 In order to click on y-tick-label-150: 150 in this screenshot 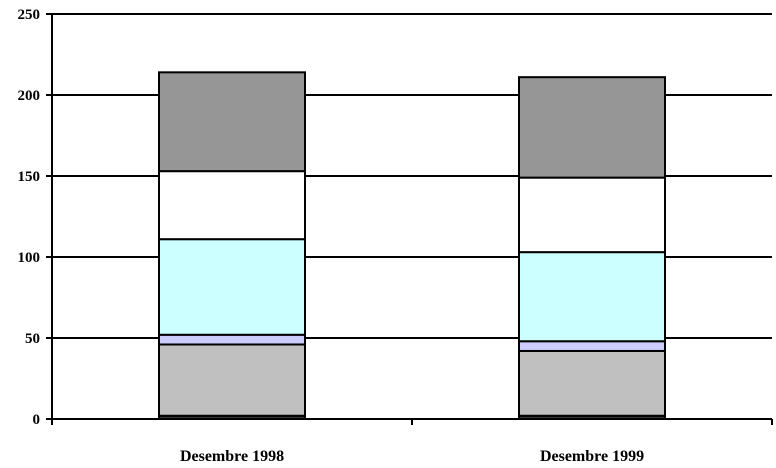, I will do `click(29, 177)`.